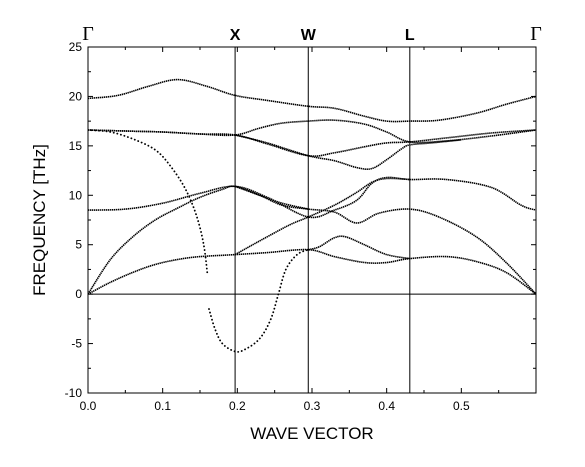  Describe the element at coordinates (536, 34) in the screenshot. I see `symmetry-point-label-4: Γ` at that location.